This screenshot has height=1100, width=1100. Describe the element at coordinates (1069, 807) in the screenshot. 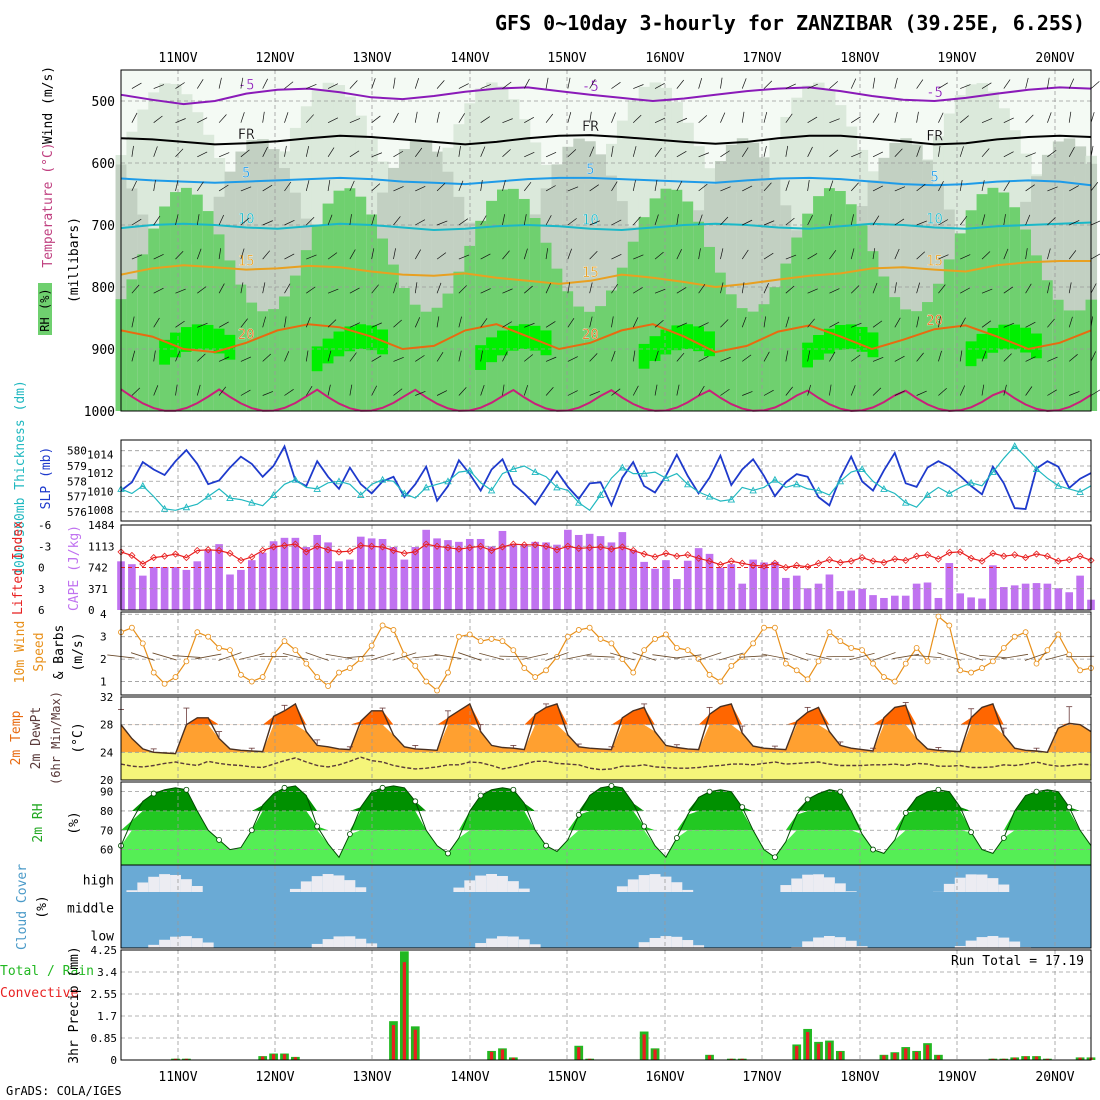

I see `rh-point` at that location.